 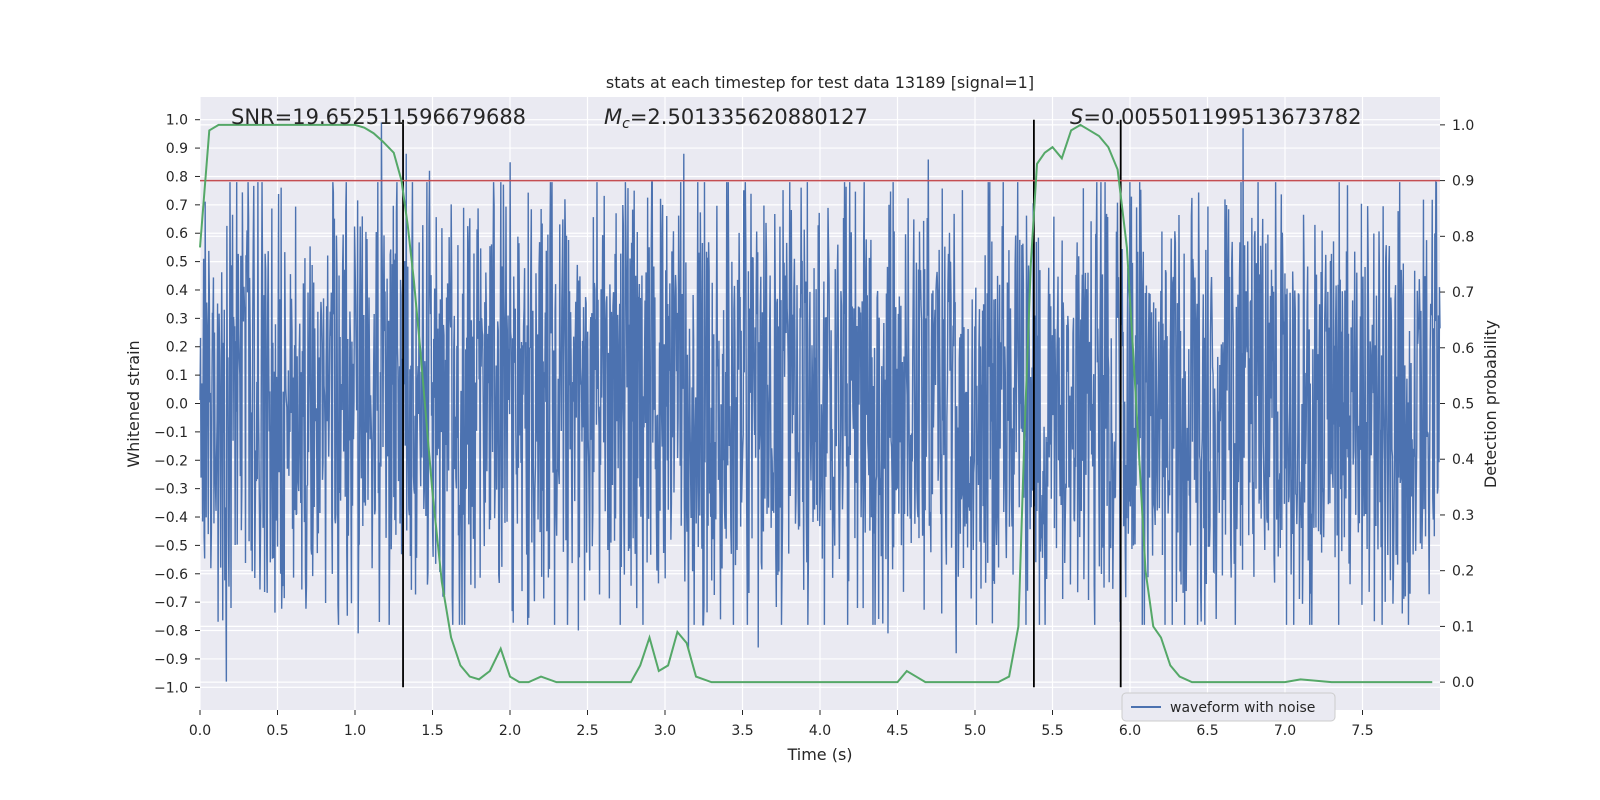 I want to click on x-tick-label: 7.0, so click(x=1285, y=731).